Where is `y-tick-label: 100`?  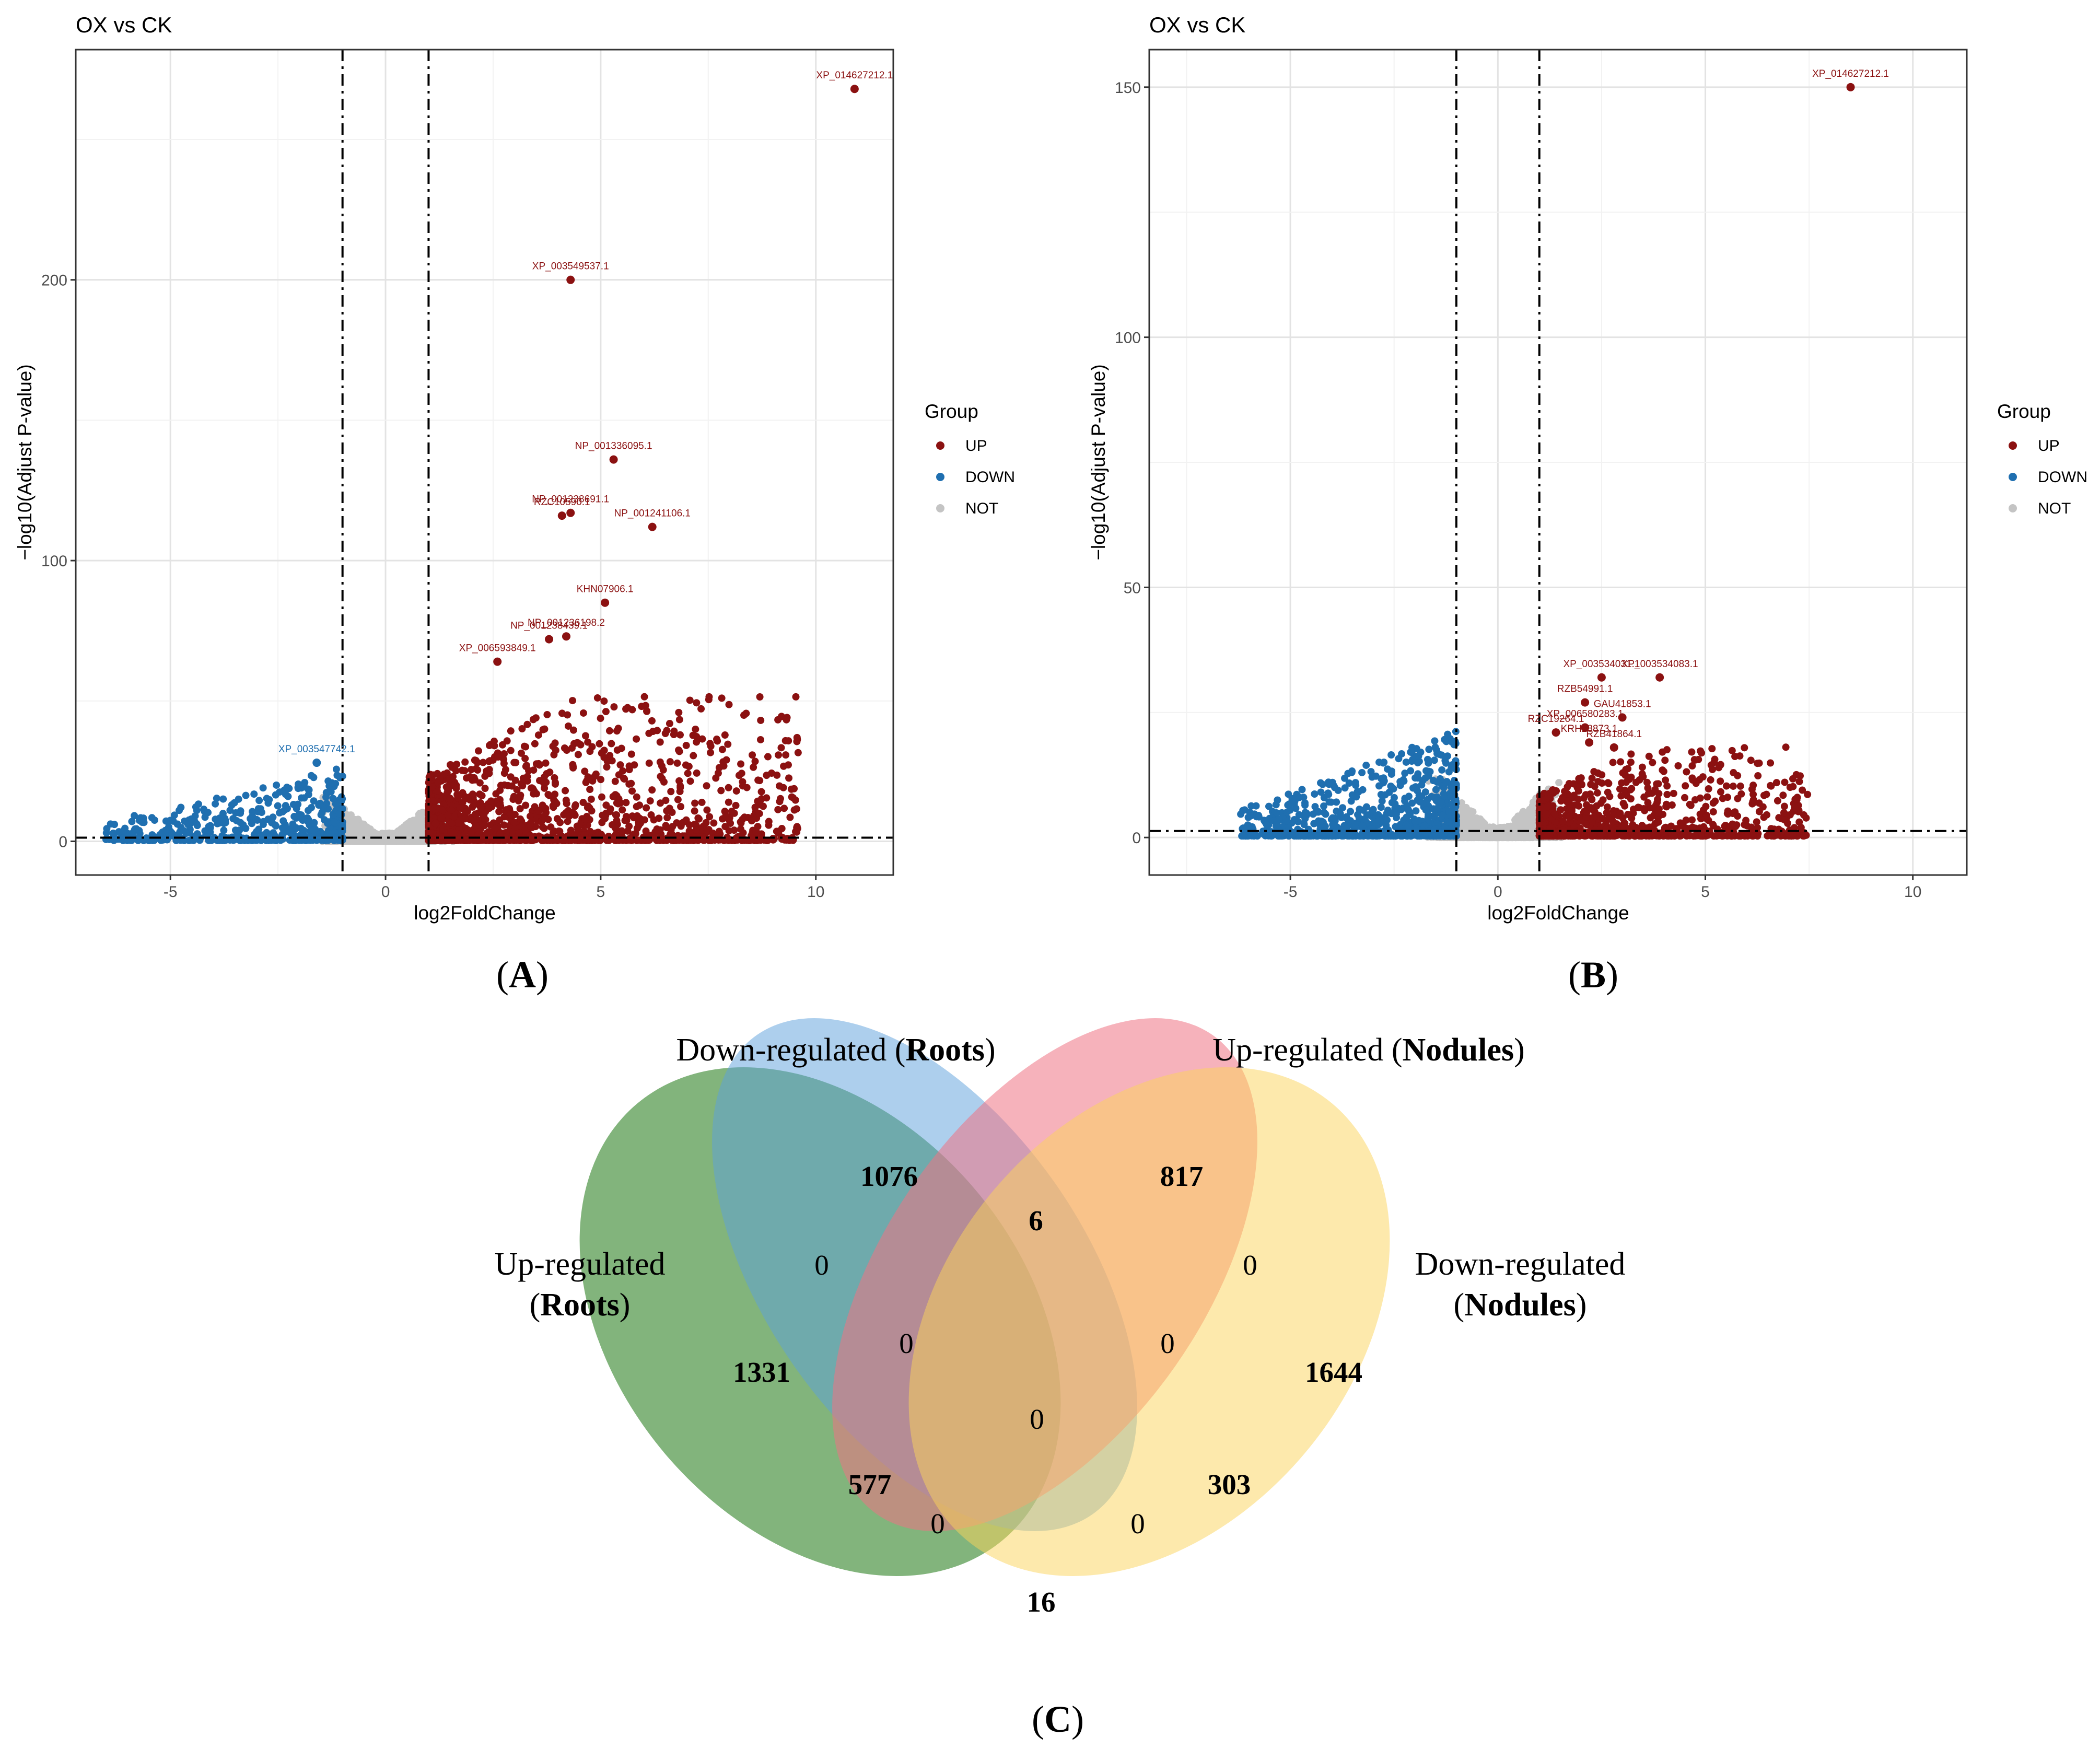
y-tick-label: 100 is located at coordinates (54, 561).